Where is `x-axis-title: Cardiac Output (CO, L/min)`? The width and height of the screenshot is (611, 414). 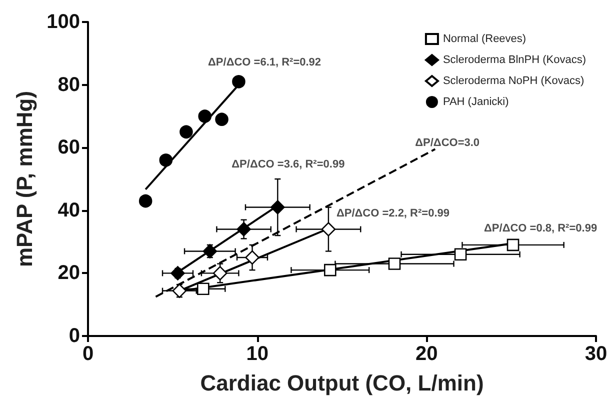 x-axis-title: Cardiac Output (CO, L/min) is located at coordinates (342, 383).